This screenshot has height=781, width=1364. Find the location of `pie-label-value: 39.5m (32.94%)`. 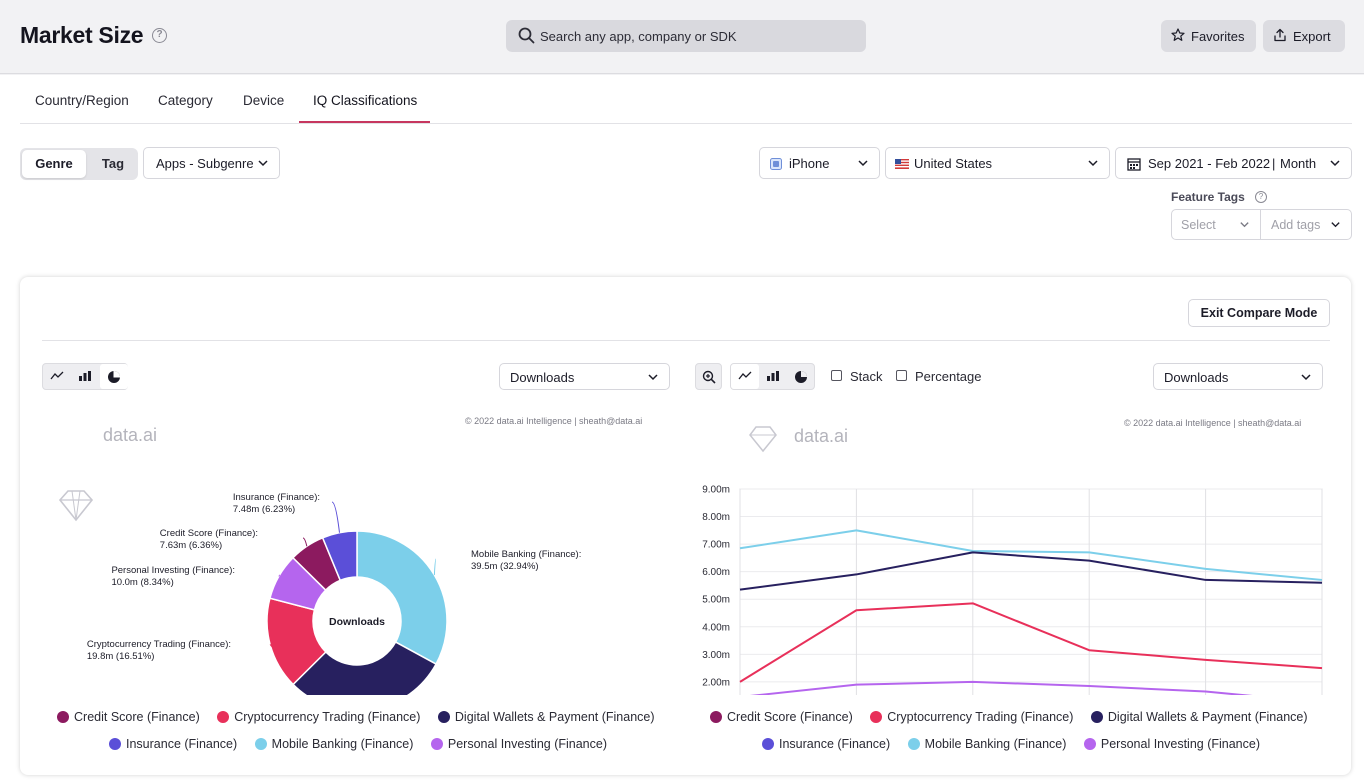

pie-label-value: 39.5m (32.94%) is located at coordinates (505, 566).